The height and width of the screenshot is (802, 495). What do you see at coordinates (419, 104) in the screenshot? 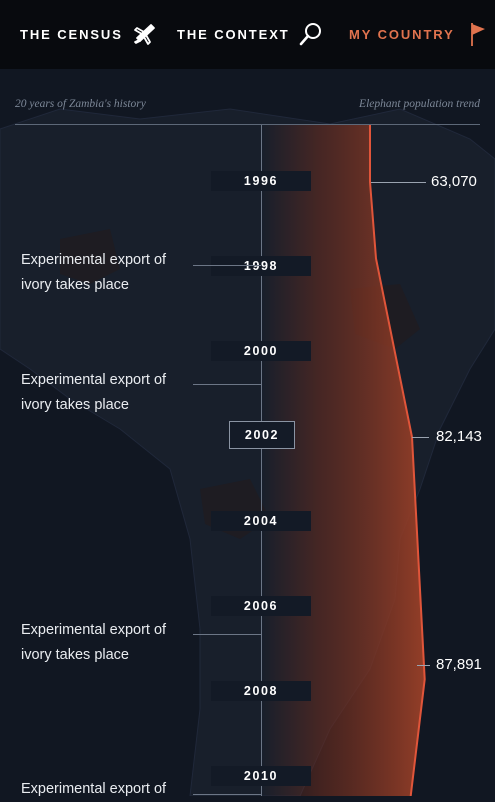
I see `trend-heading: Elephant population trend` at bounding box center [419, 104].